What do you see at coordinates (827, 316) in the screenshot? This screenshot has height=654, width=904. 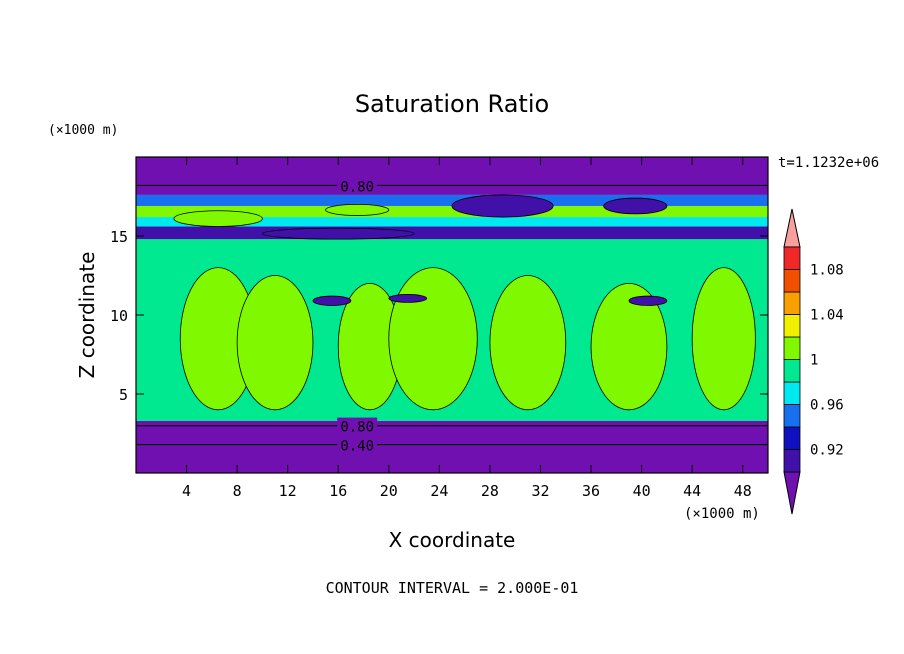 I see `colorbar-label: 1.04` at bounding box center [827, 316].